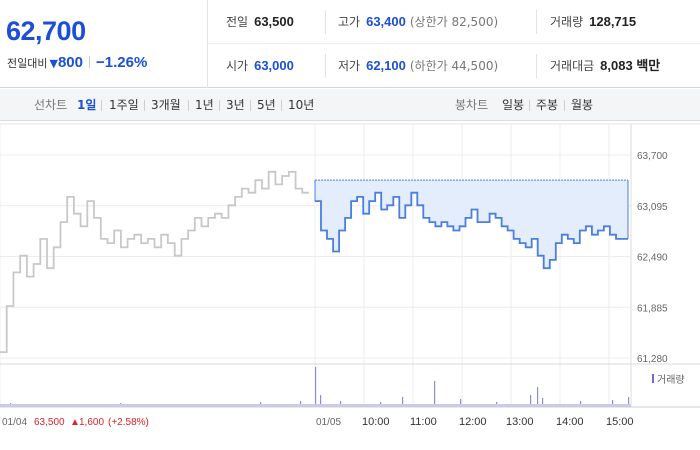 The image size is (700, 450). Describe the element at coordinates (204, 105) in the screenshot. I see `period-1y: 1년` at that location.